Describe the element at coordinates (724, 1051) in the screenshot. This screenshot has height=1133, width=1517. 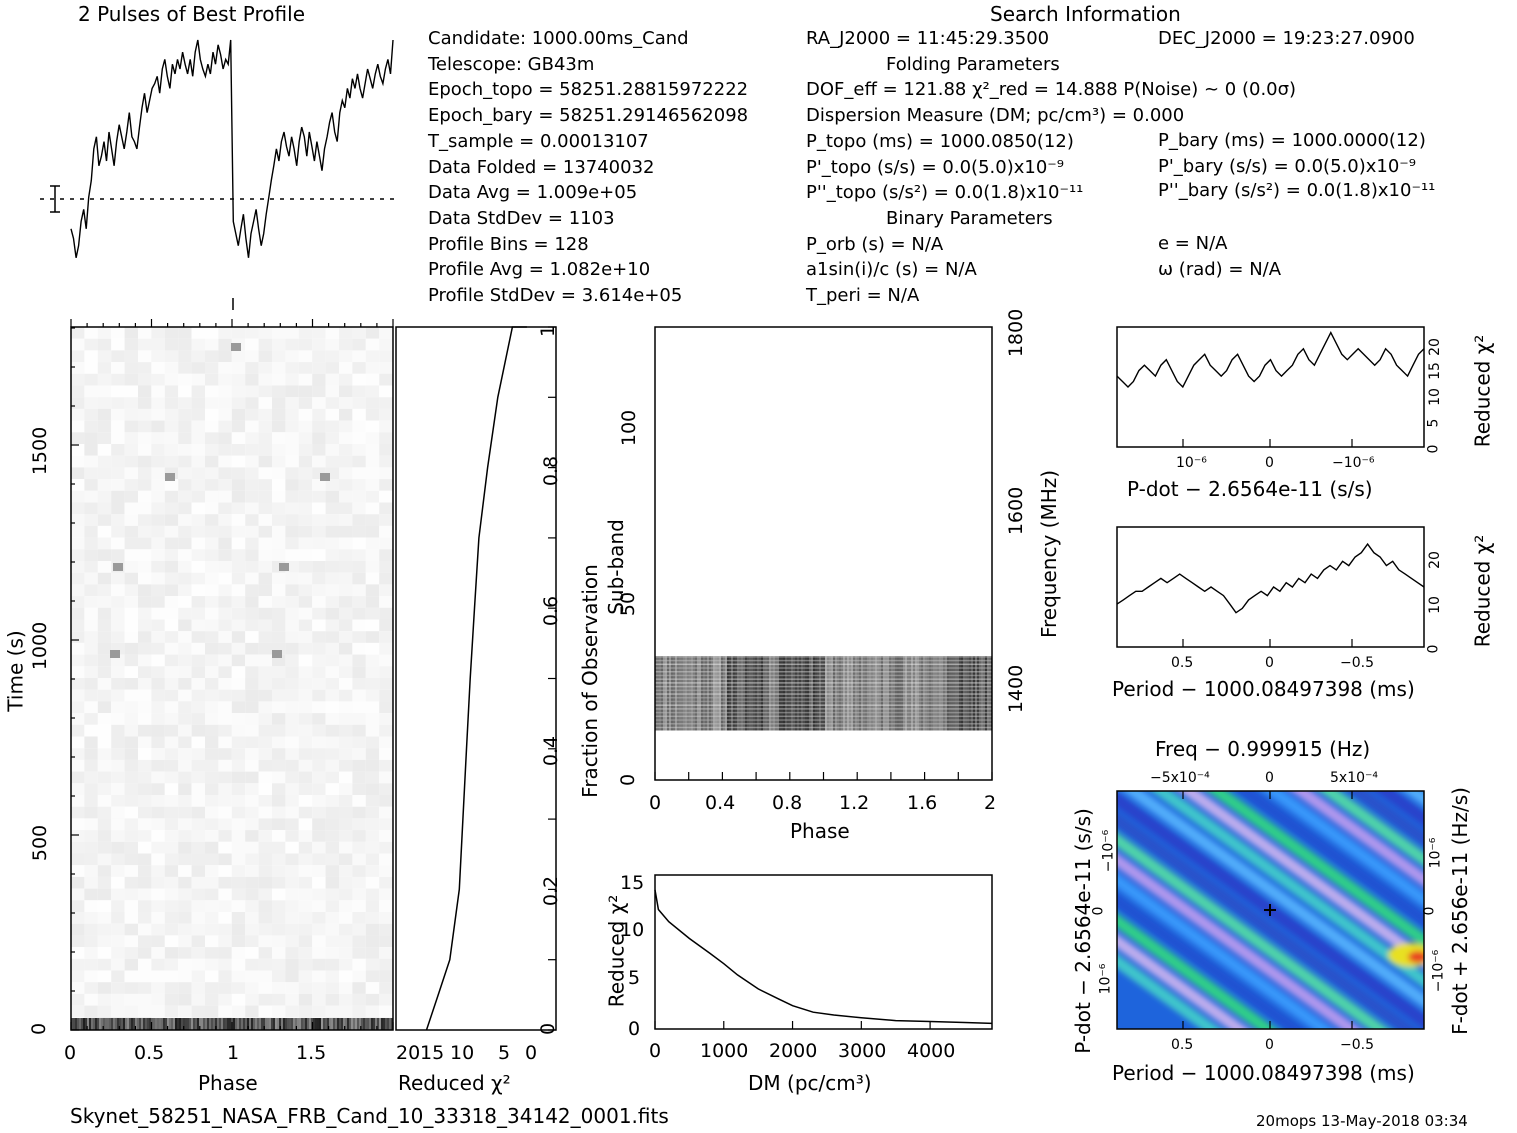
I see `dm-xtick-1: 1000` at that location.